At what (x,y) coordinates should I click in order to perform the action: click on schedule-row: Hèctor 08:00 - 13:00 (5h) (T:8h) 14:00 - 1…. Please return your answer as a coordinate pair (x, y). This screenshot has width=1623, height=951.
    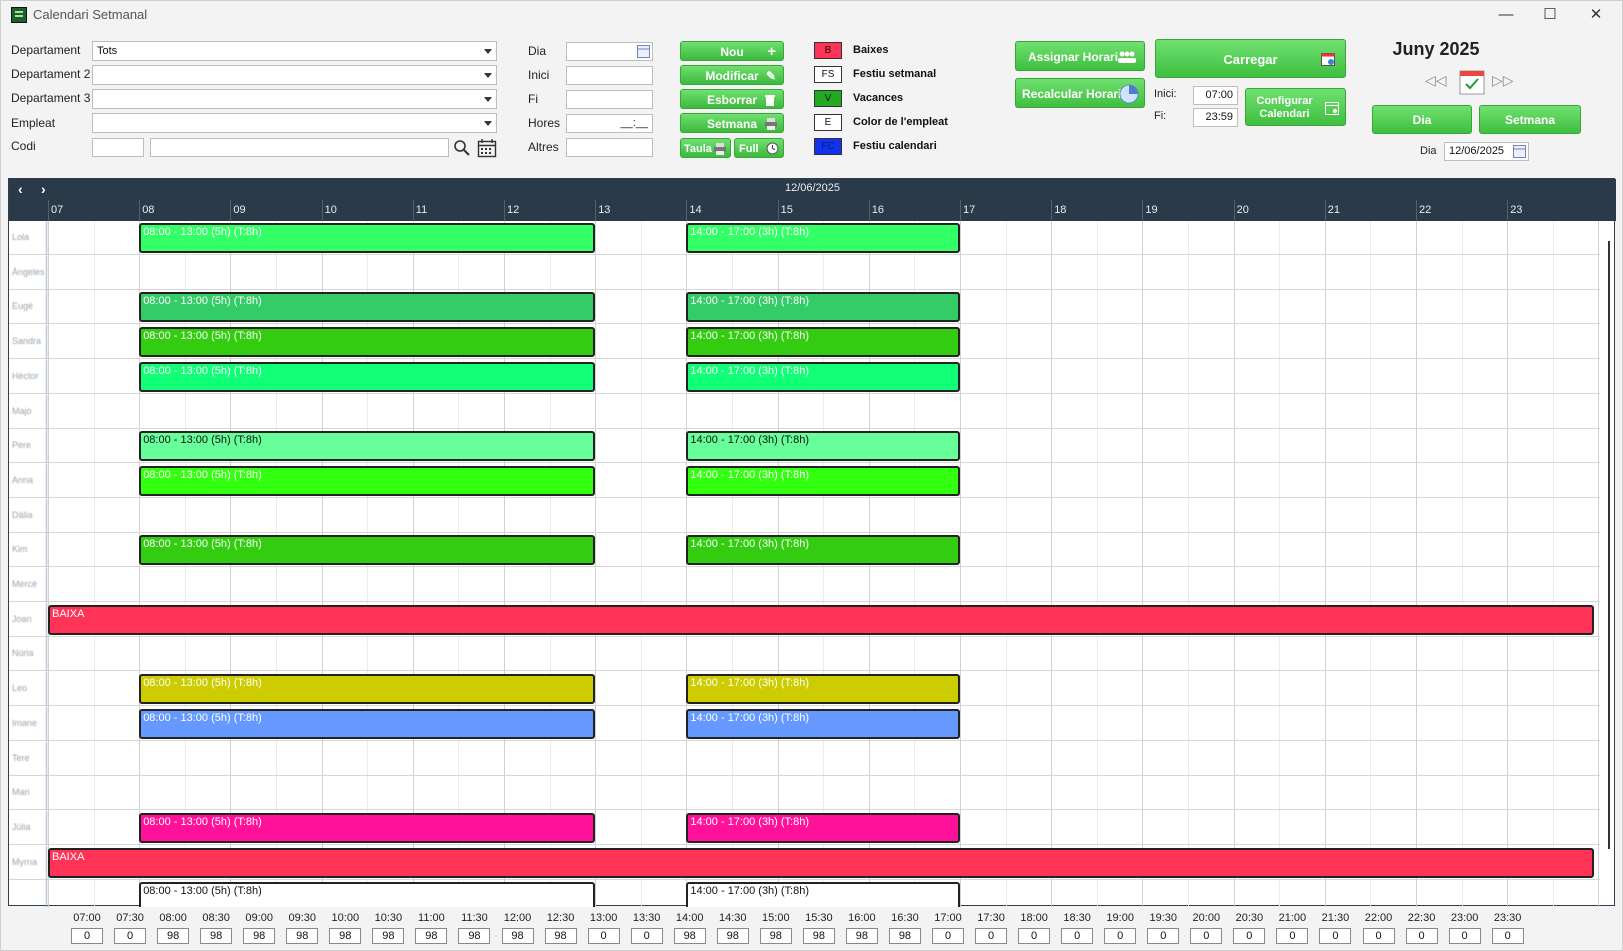
    Looking at the image, I should click on (804, 376).